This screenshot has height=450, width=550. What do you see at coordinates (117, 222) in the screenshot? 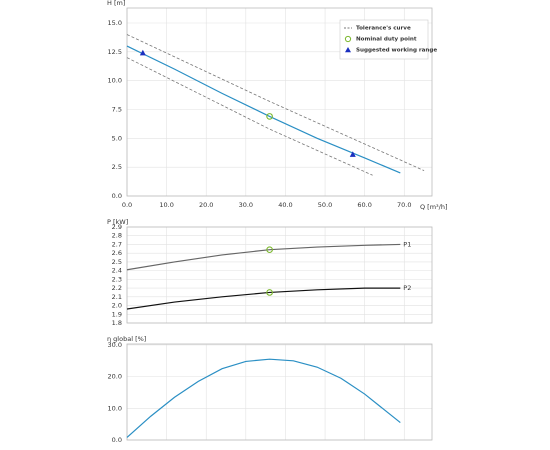
I see `y-axis-title: P [kW]` at bounding box center [117, 222].